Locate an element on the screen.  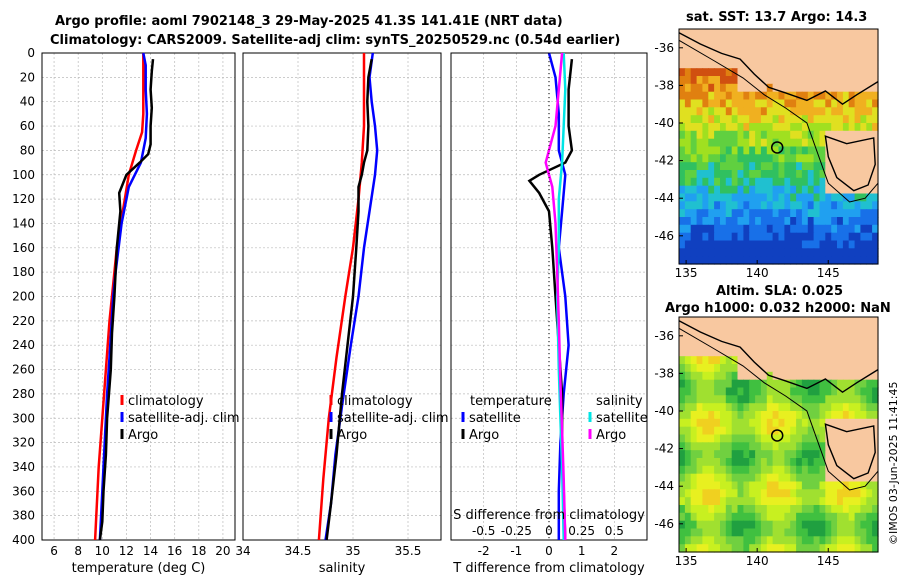
y-tick-label: 300 is located at coordinates (23, 418).